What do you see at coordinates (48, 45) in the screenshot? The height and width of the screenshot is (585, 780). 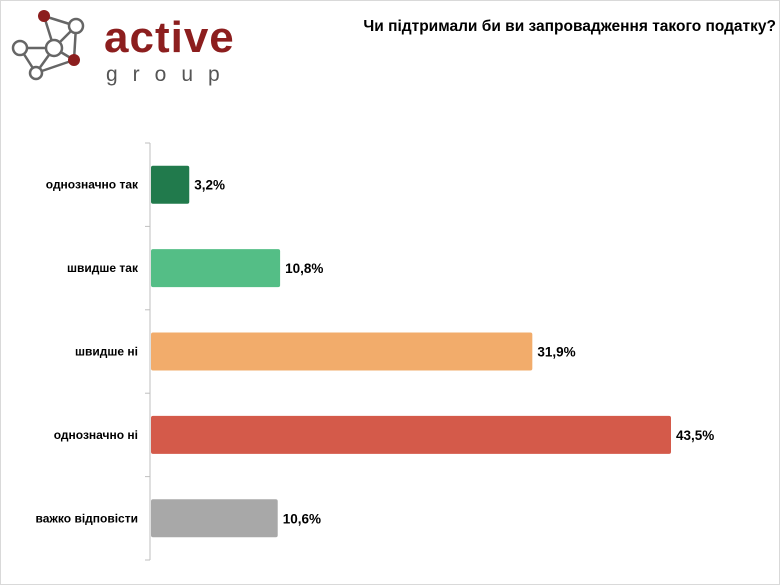 I see `network-logo-icon` at bounding box center [48, 45].